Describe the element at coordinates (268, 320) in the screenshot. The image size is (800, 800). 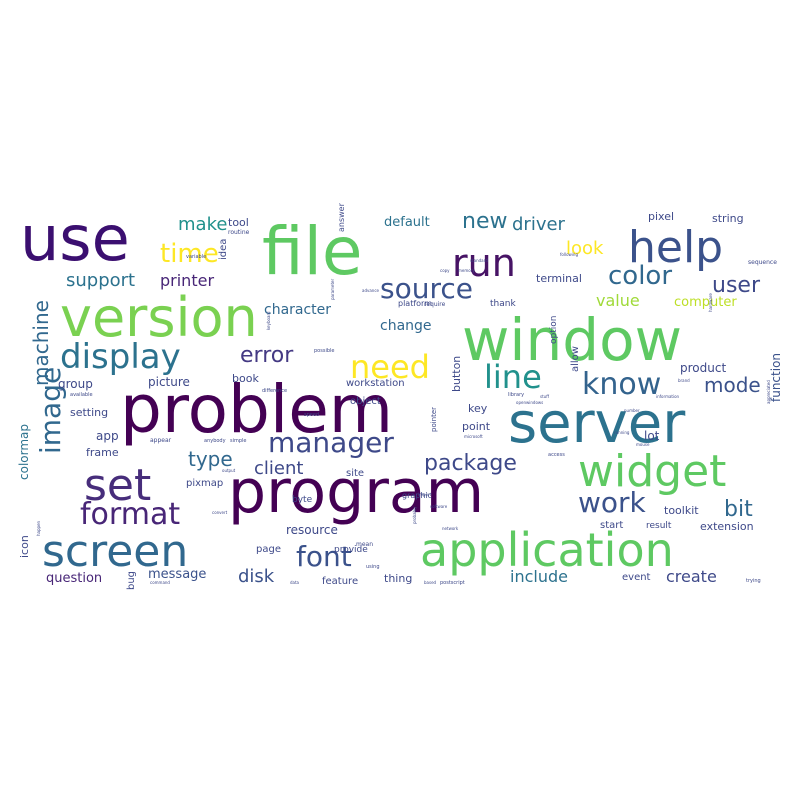
I see `word-keyboard: keyboard` at that location.